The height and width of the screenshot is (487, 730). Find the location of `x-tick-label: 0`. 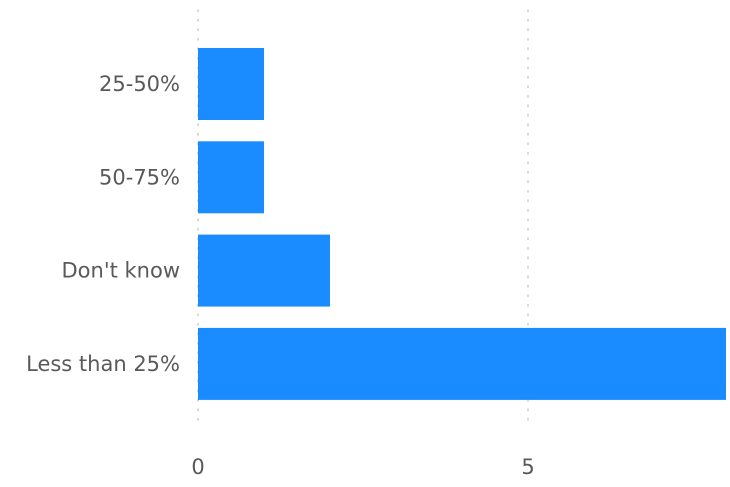

x-tick-label: 0 is located at coordinates (197, 467).